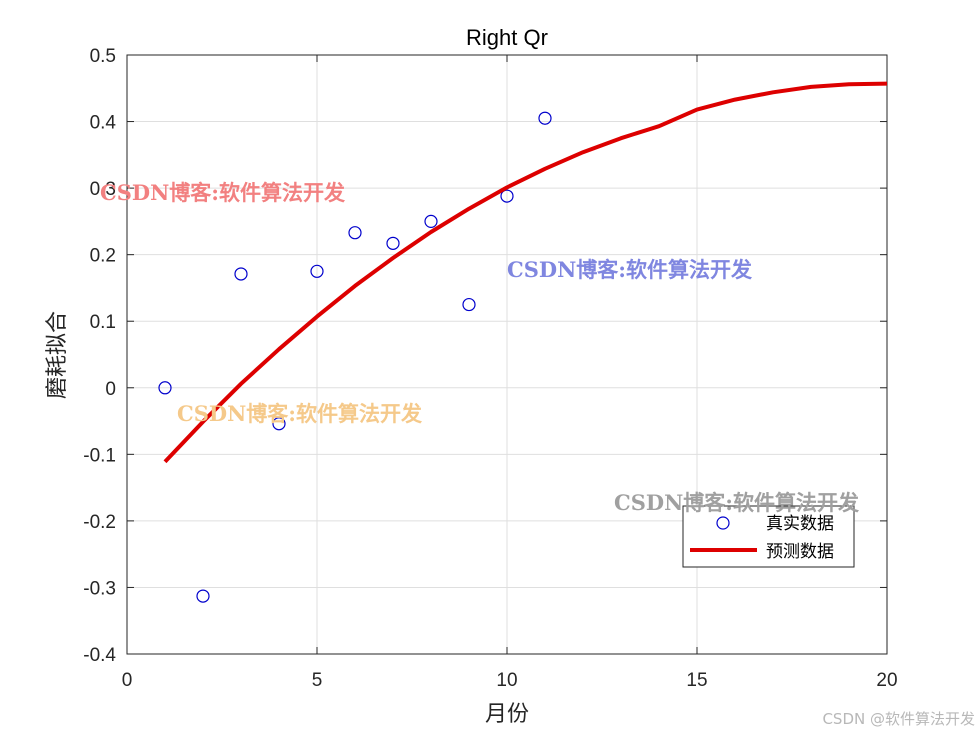 This screenshot has height=735, width=980. I want to click on y-tick-label: 0, so click(110, 389).